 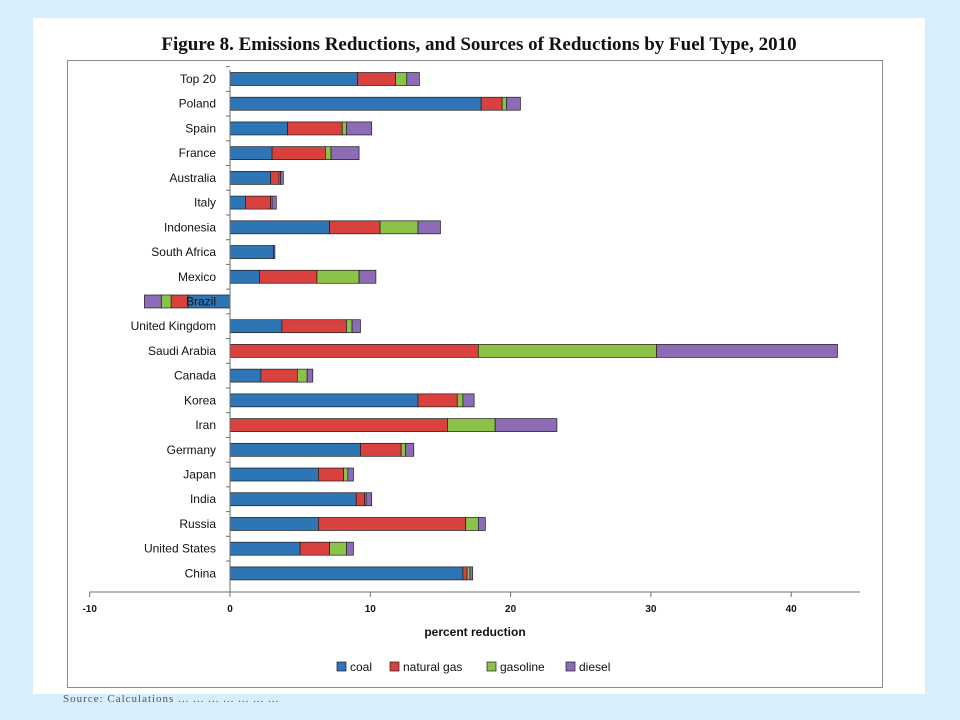 What do you see at coordinates (192, 178) in the screenshot?
I see `category-label: Australia` at bounding box center [192, 178].